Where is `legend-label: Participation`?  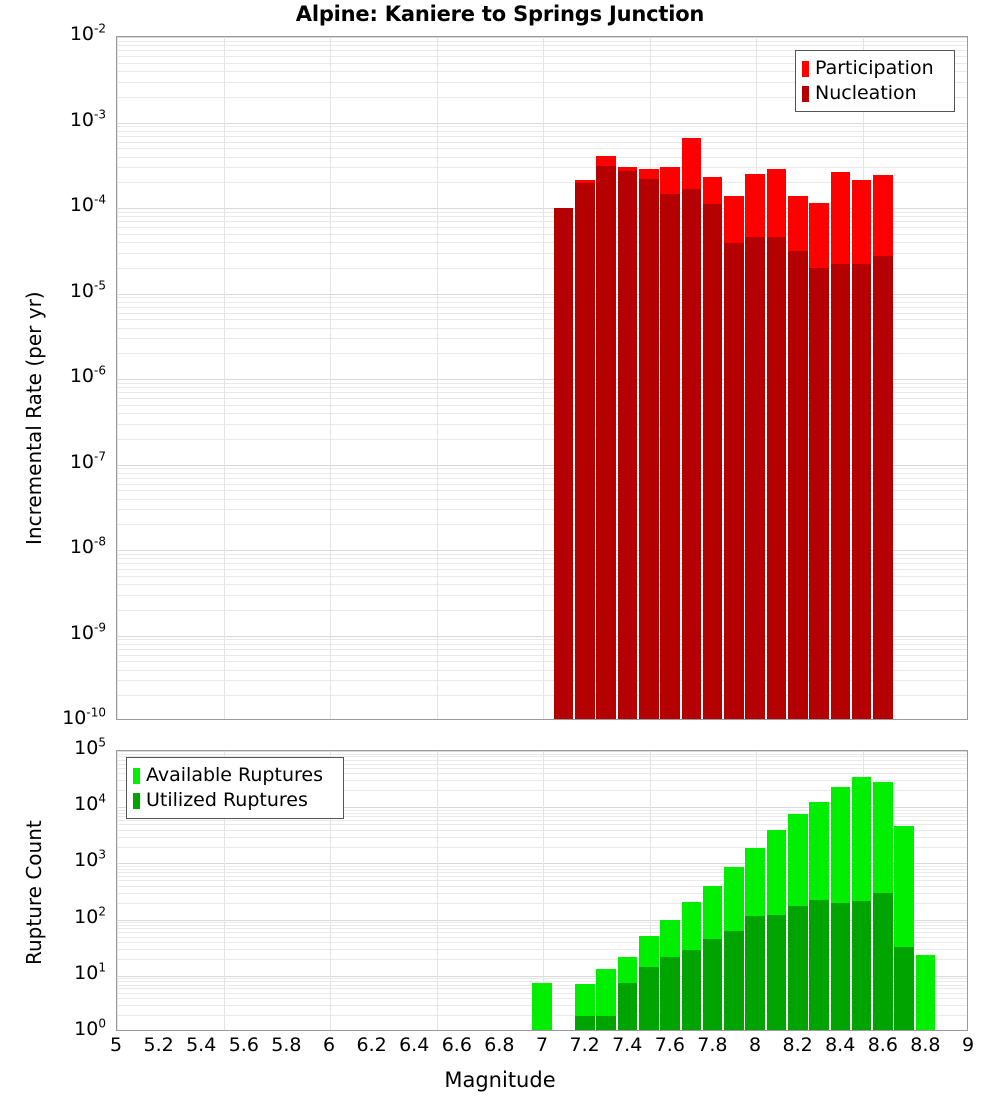 legend-label: Participation is located at coordinates (874, 68).